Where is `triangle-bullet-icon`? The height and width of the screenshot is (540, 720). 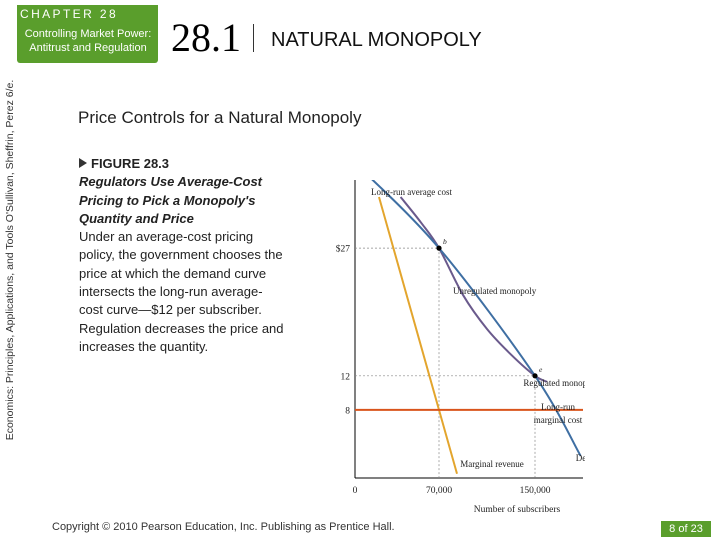
triangle-bullet-icon is located at coordinates (83, 163).